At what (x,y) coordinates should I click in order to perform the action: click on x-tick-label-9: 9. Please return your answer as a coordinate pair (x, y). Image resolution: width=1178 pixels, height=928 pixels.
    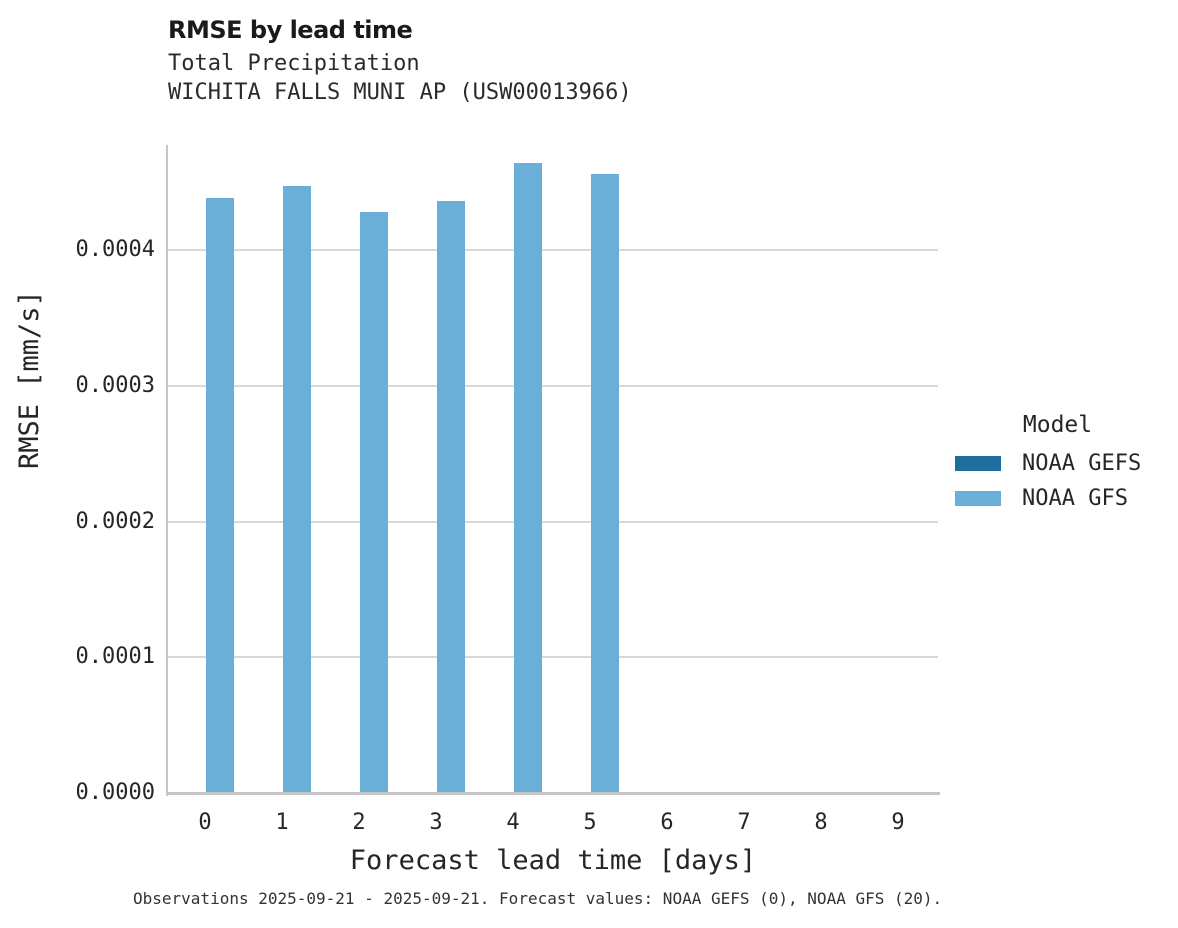
    Looking at the image, I should click on (898, 822).